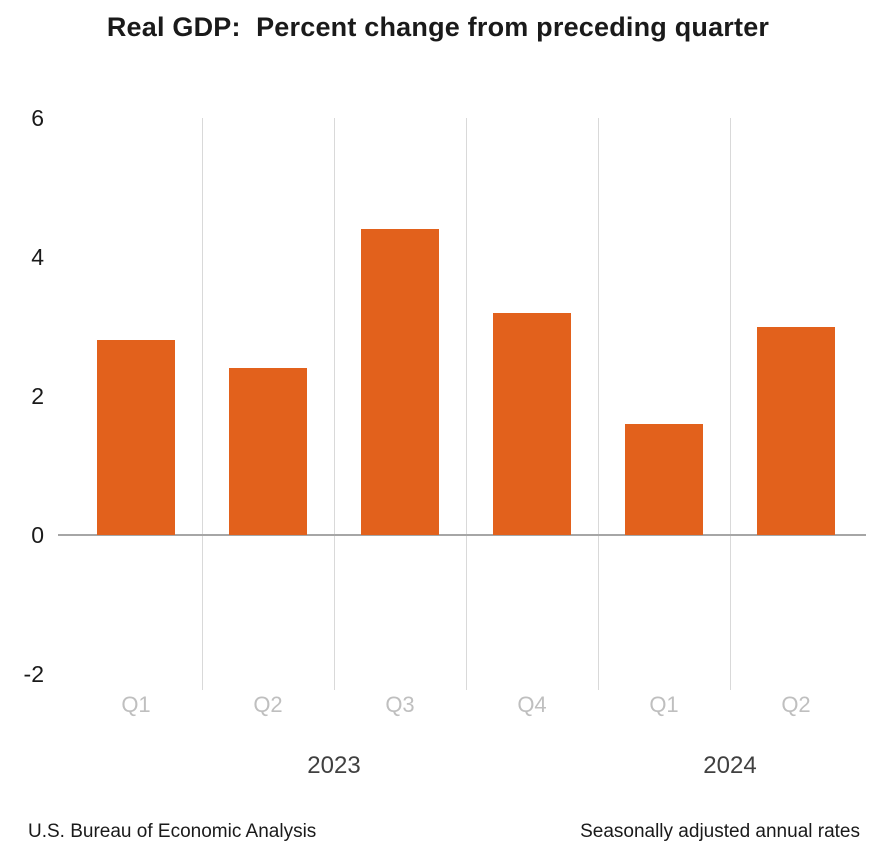 The image size is (876, 864). Describe the element at coordinates (400, 382) in the screenshot. I see `bar-q3-2023` at that location.